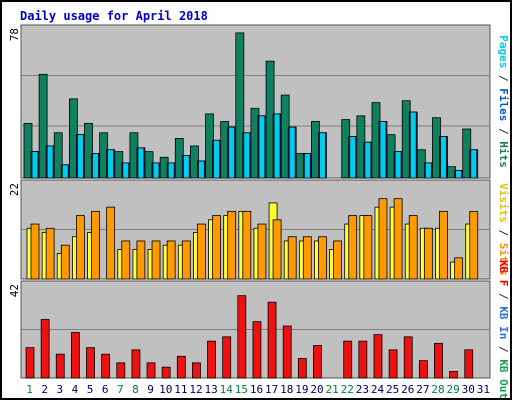  What do you see at coordinates (347, 389) in the screenshot?
I see `day-label: 22` at bounding box center [347, 389].